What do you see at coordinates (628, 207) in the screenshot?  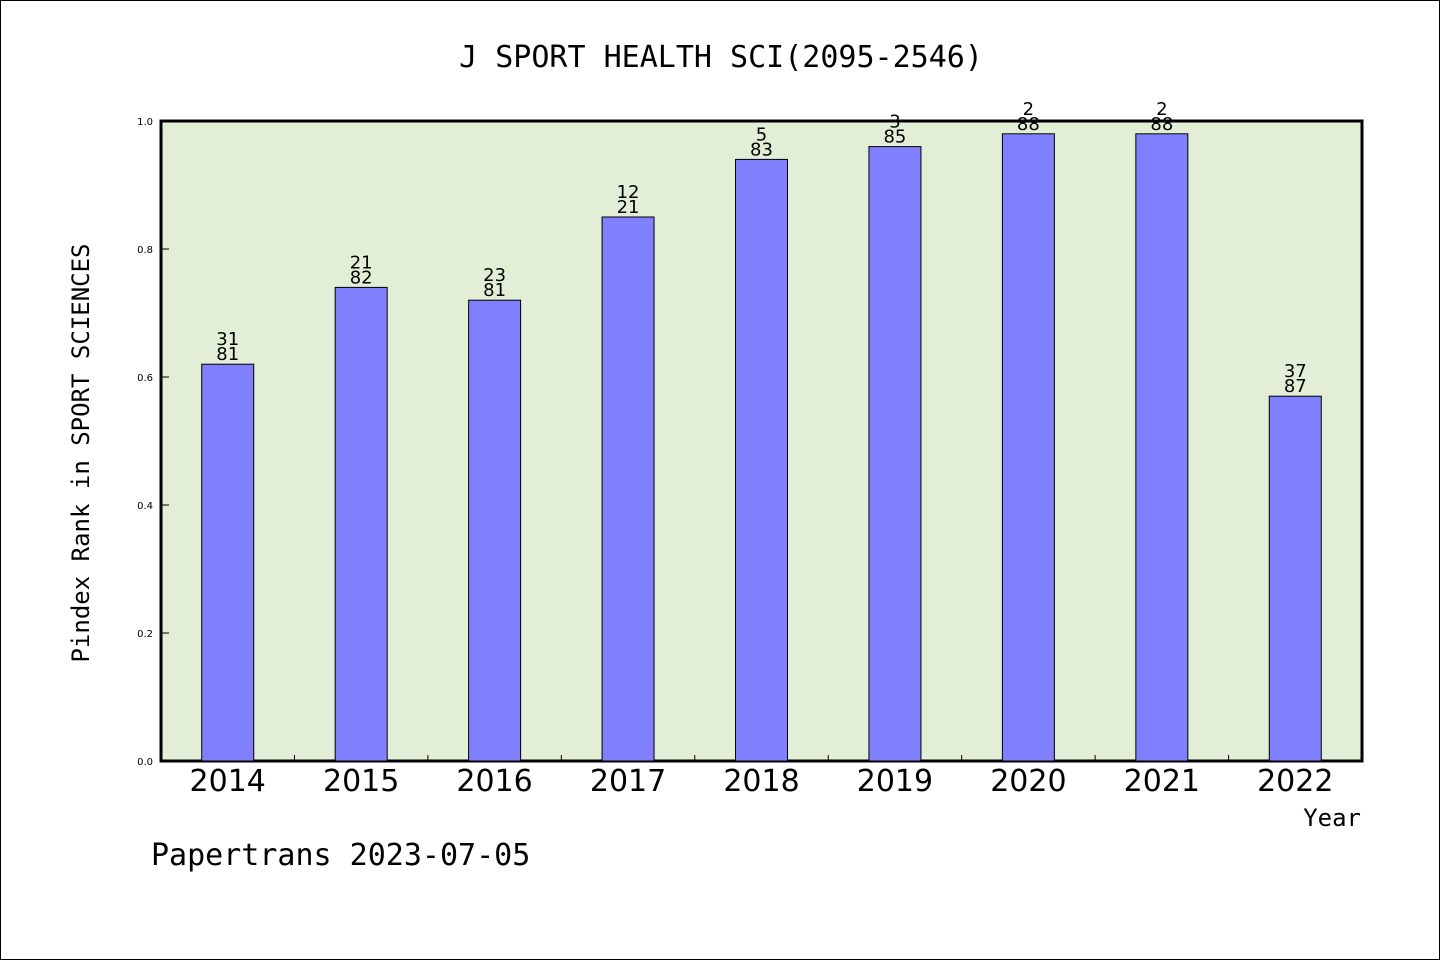 I see `bar-total-label: 21` at bounding box center [628, 207].